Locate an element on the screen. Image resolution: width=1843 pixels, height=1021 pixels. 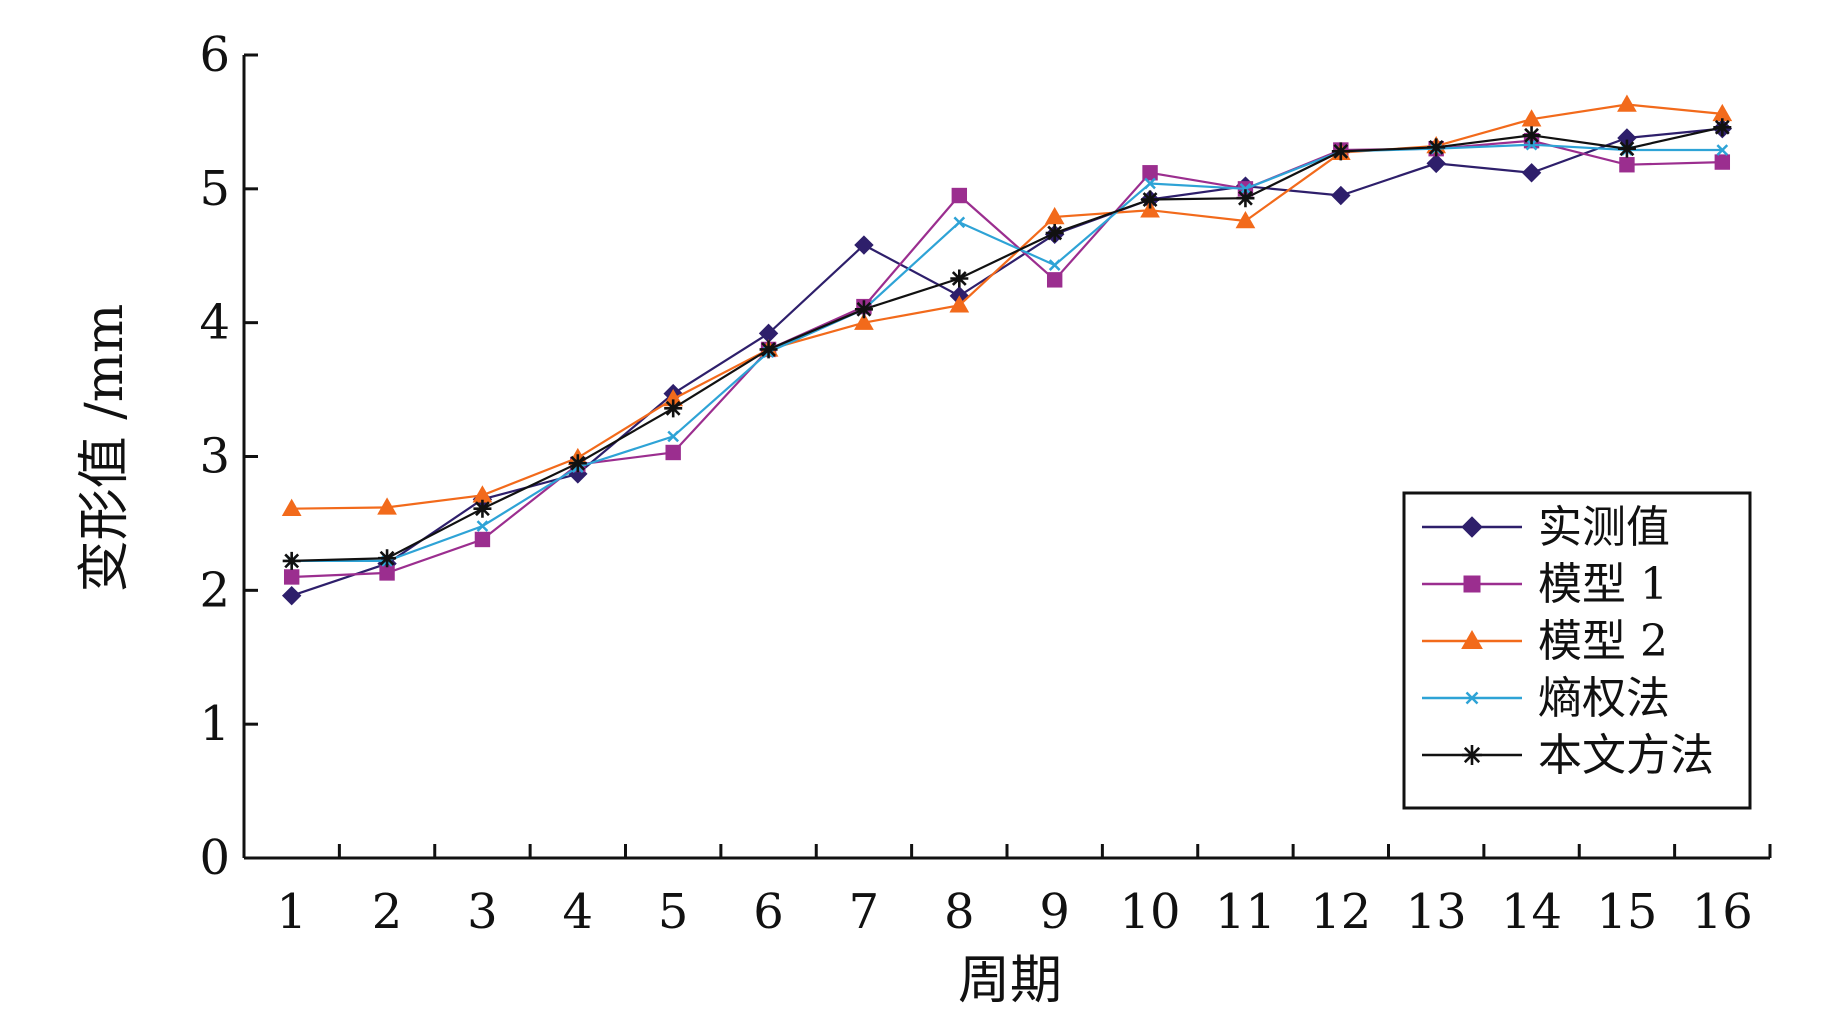
x-tick-label: 9 is located at coordinates (1054, 912).